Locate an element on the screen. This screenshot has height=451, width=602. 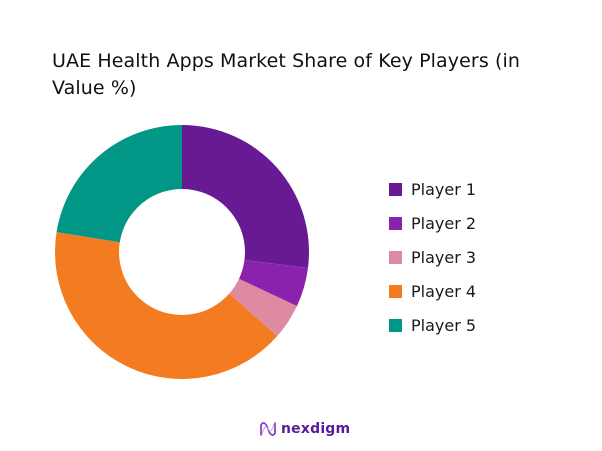
nexdigm-wave-logo-icon is located at coordinates (268, 429).